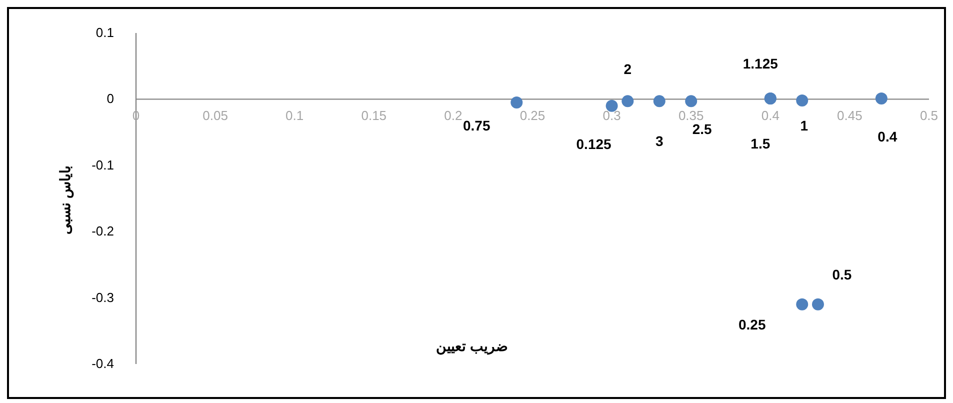  What do you see at coordinates (453, 116) in the screenshot?
I see `x-tick-label: 0.2` at bounding box center [453, 116].